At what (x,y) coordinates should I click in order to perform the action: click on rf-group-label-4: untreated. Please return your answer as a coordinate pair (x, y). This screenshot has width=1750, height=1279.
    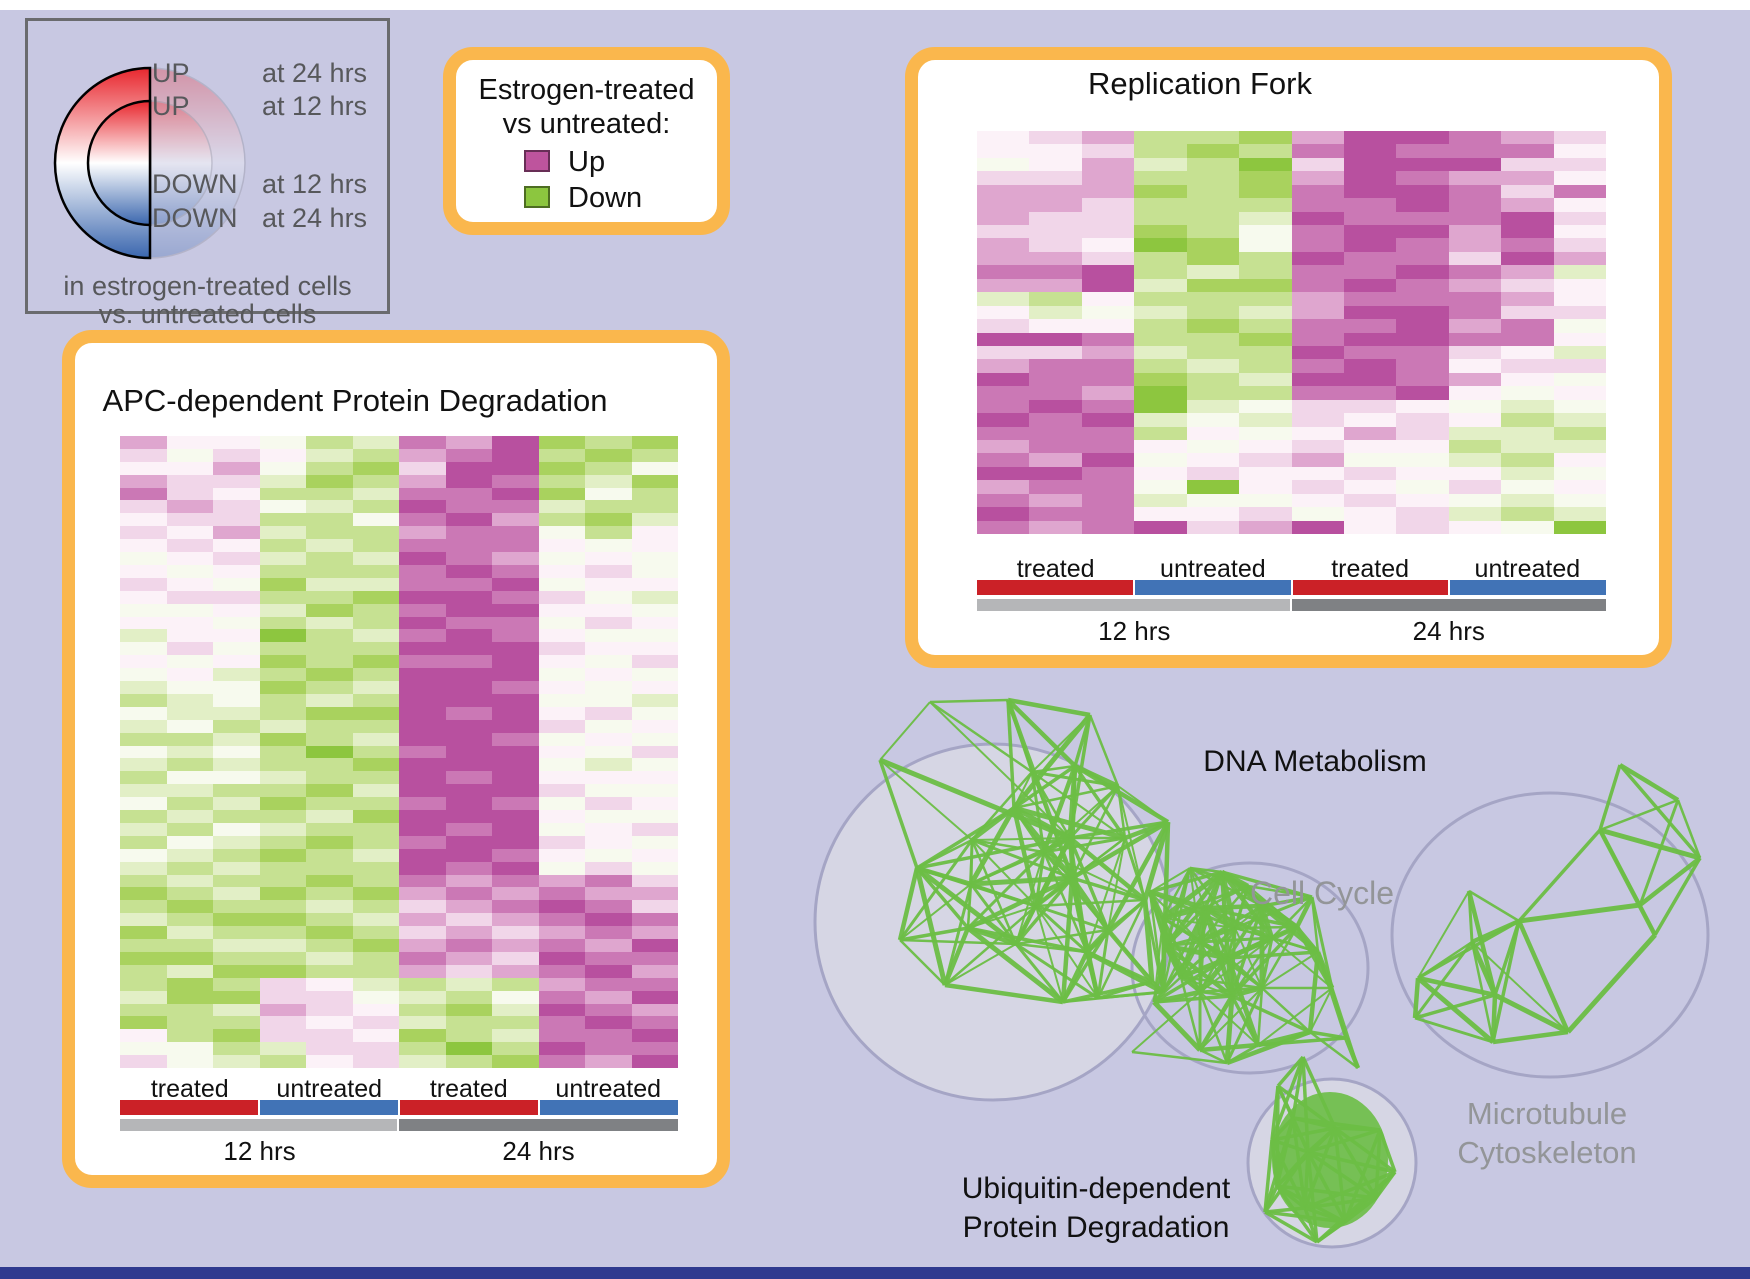
    Looking at the image, I should click on (1527, 569).